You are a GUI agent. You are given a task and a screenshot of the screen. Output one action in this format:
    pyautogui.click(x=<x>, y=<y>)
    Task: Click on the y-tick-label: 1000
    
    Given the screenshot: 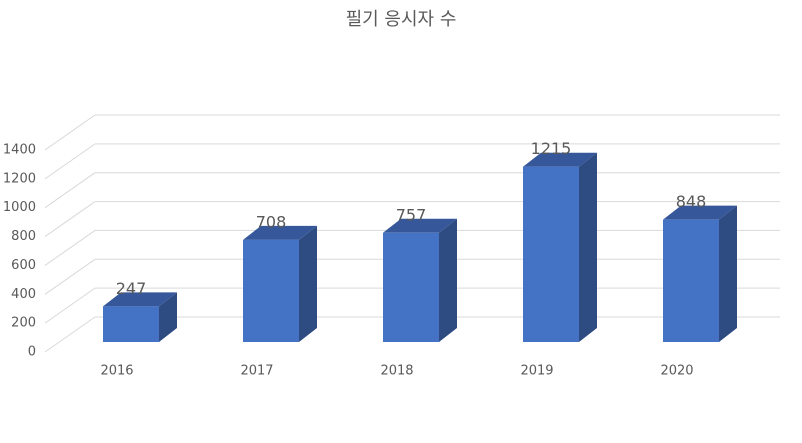 What is the action you would take?
    pyautogui.click(x=19, y=207)
    